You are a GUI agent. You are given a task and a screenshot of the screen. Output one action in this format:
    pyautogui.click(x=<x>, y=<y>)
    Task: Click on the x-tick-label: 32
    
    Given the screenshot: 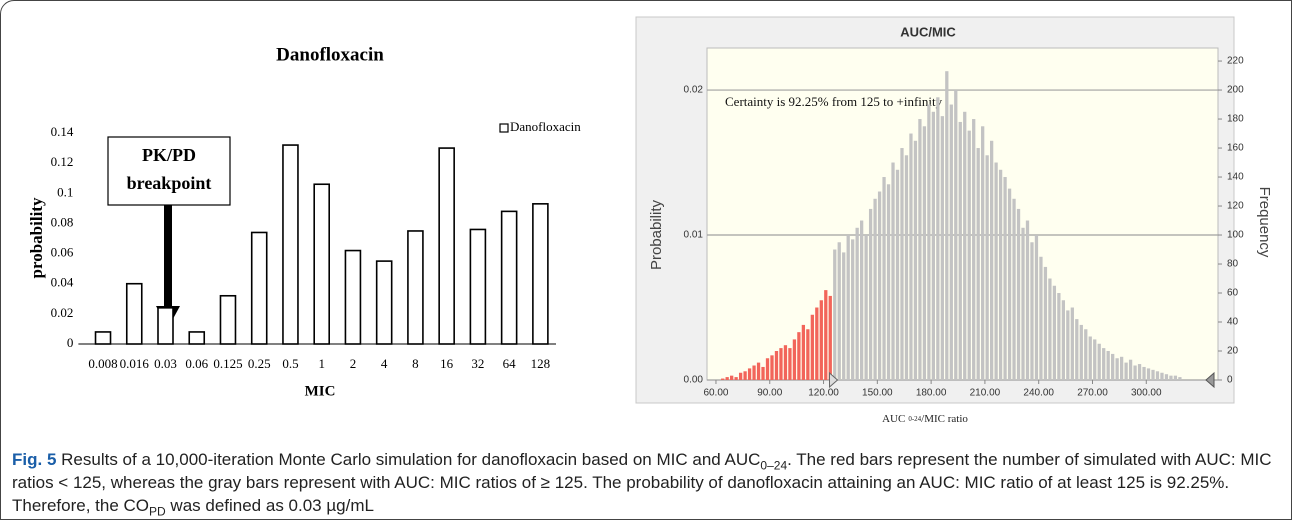 What is the action you would take?
    pyautogui.click(x=477, y=363)
    